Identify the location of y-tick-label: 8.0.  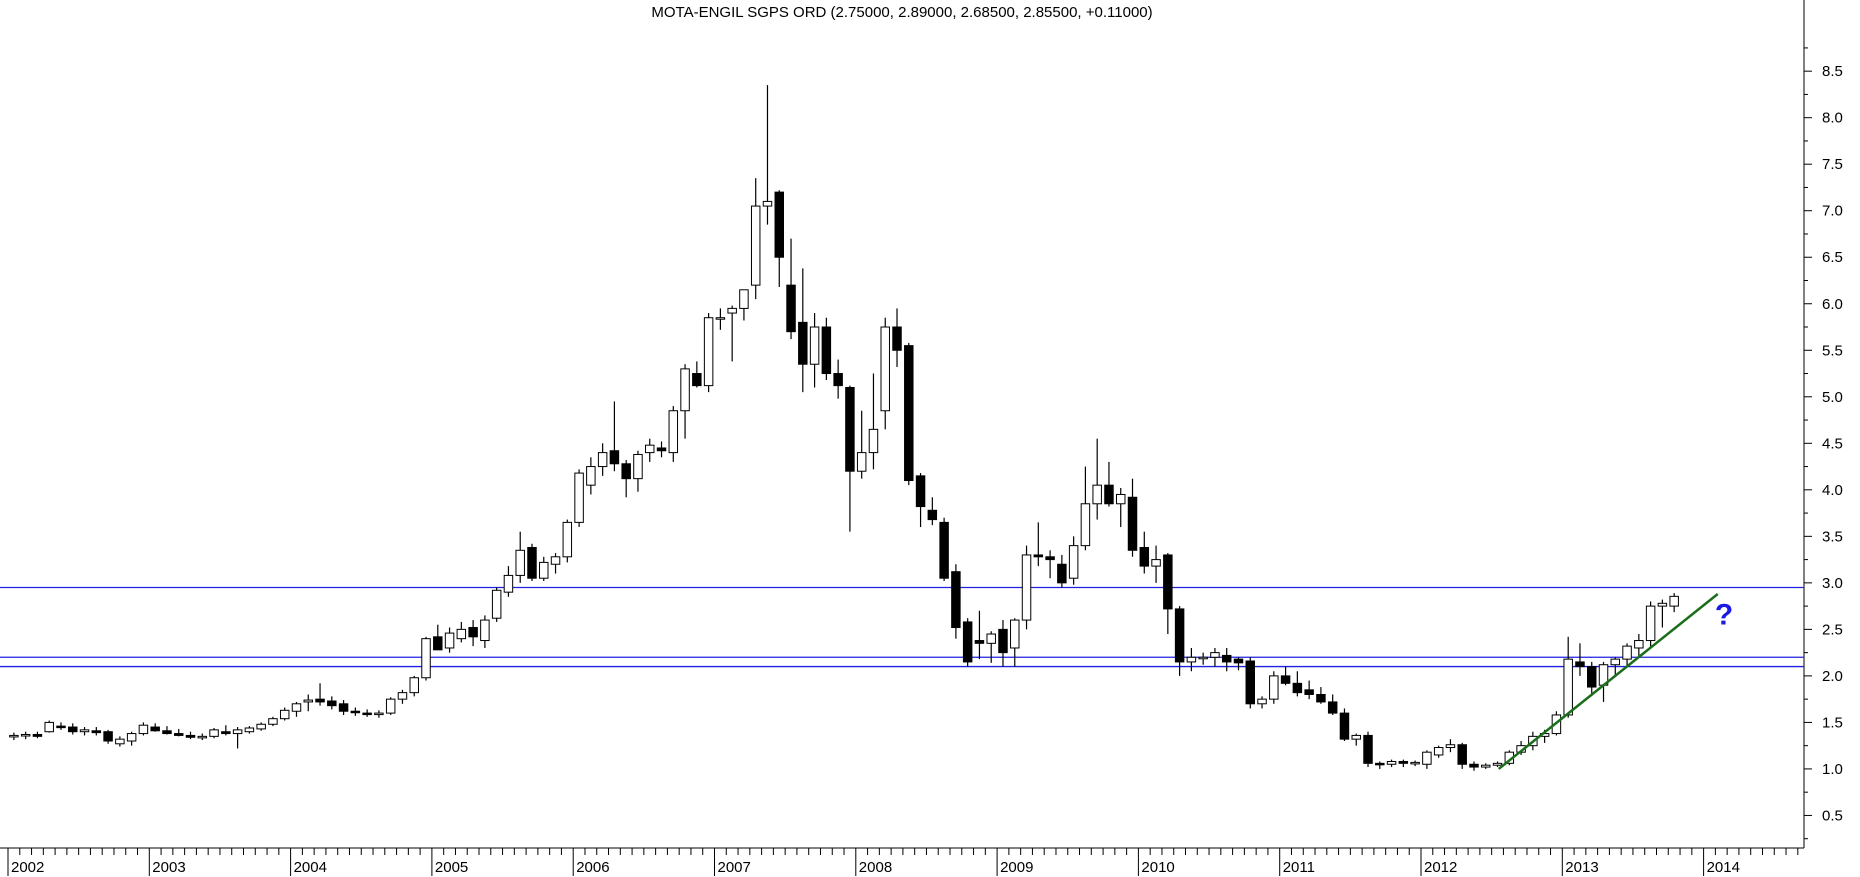
(1832, 118).